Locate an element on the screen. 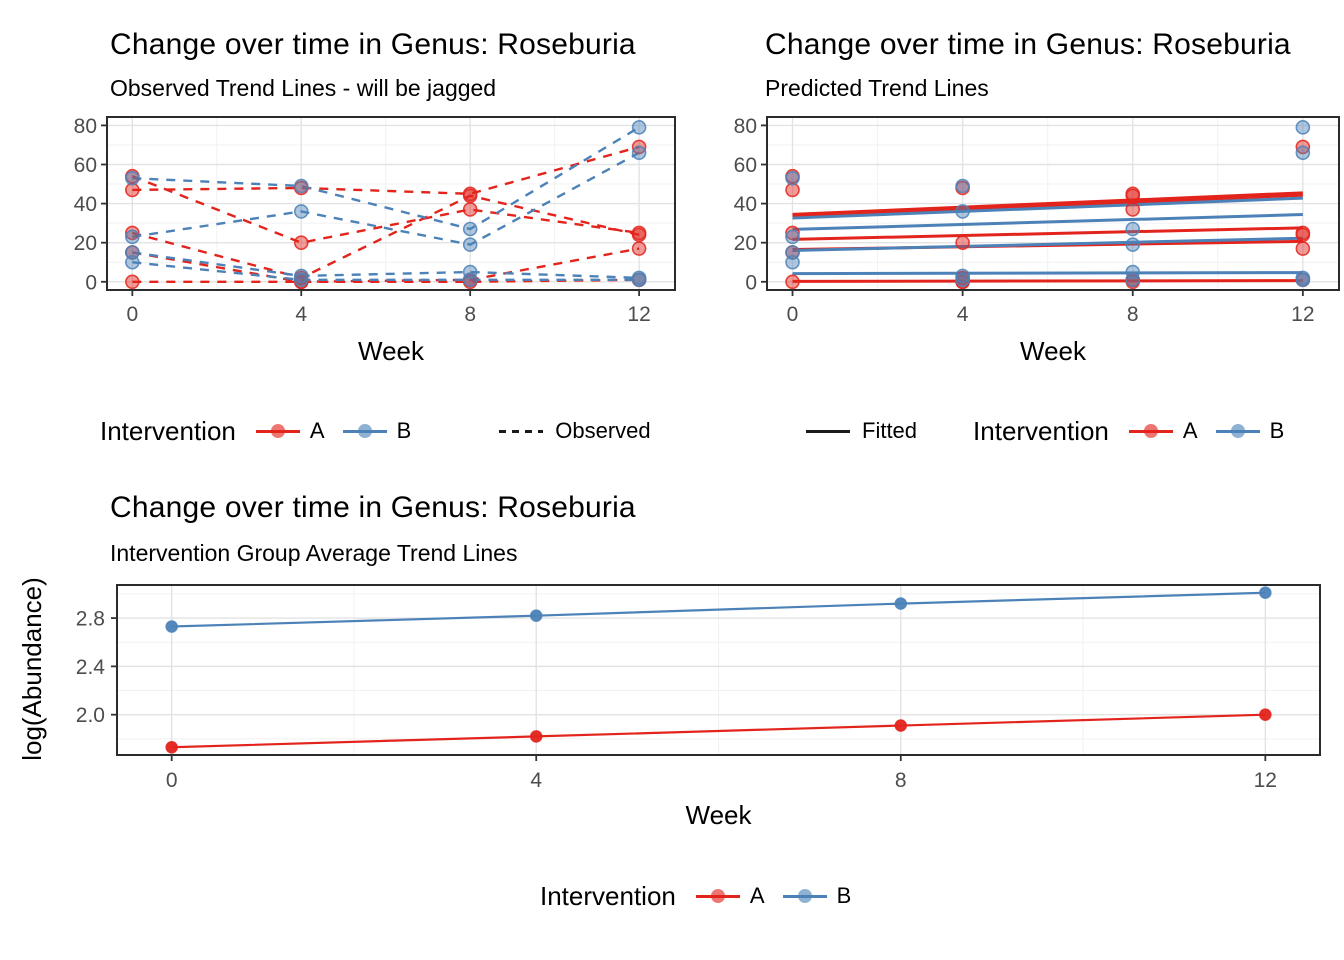  predicted-legend: Fitted Intervention A B is located at coordinates (1050, 431).